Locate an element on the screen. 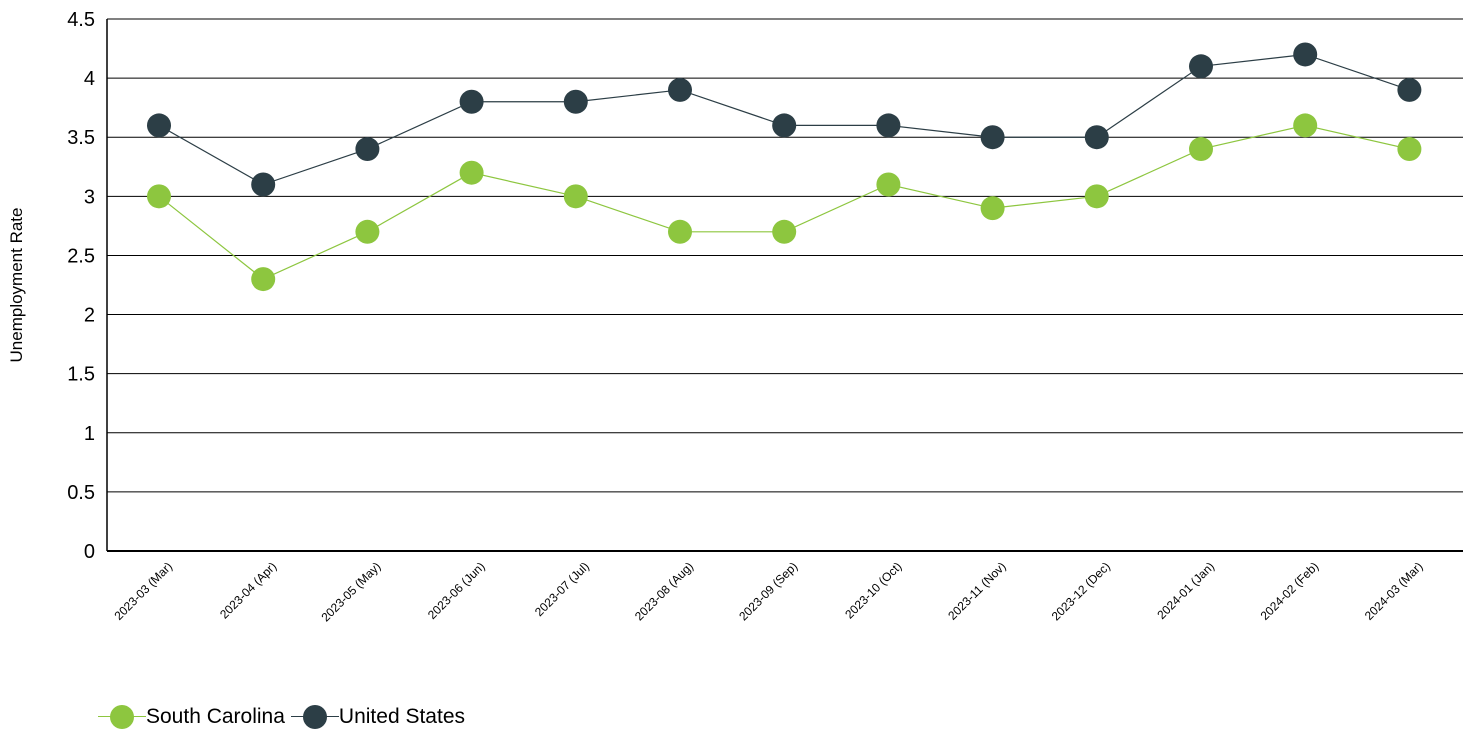  legend-item: South Carolina is located at coordinates (191, 717).